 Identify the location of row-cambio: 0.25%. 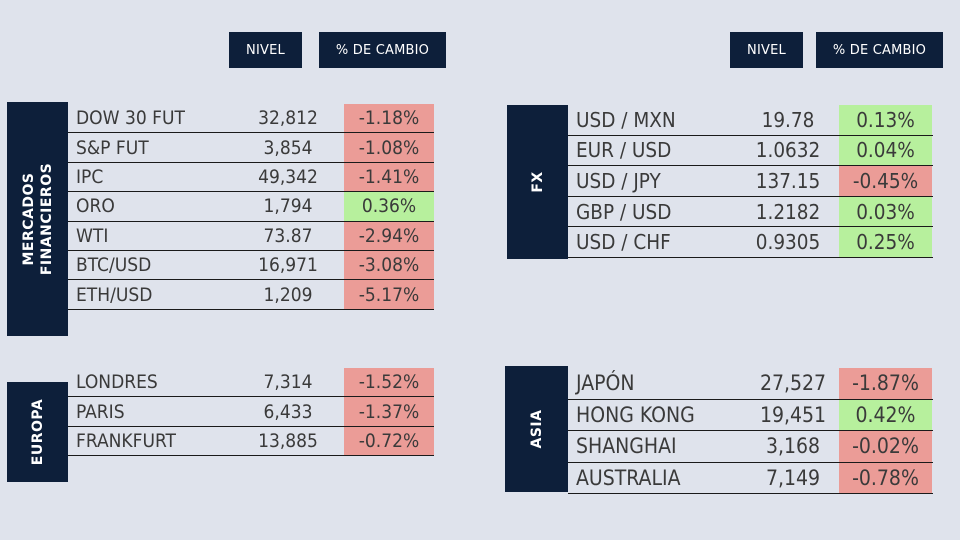
(885, 242).